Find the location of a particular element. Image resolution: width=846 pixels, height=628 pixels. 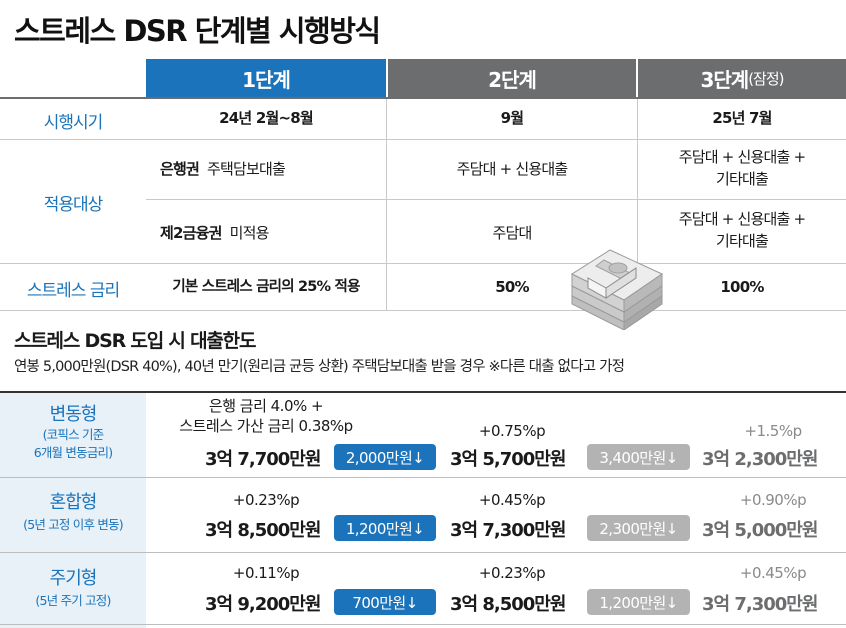

header-stage-2-label: 2단계 is located at coordinates (512, 79).